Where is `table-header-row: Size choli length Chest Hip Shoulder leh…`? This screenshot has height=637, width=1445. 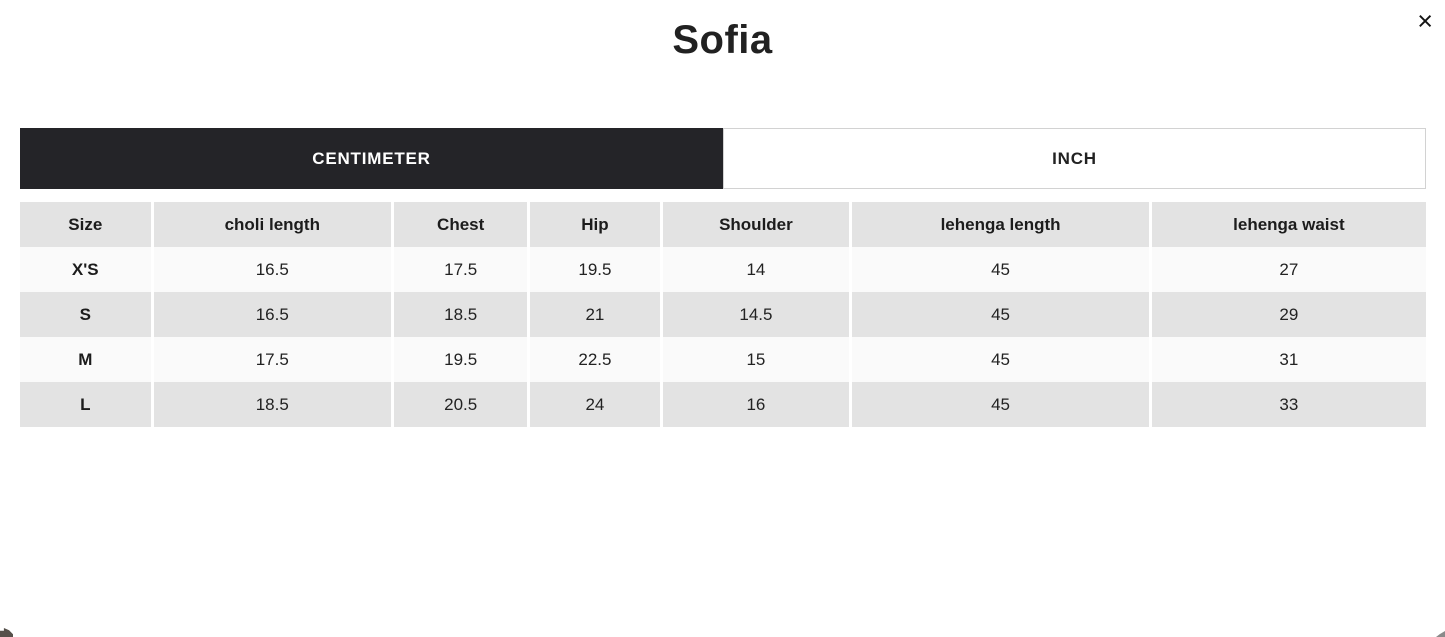
table-header-row: Size choli length Chest Hip Shoulder leh… is located at coordinates (723, 225).